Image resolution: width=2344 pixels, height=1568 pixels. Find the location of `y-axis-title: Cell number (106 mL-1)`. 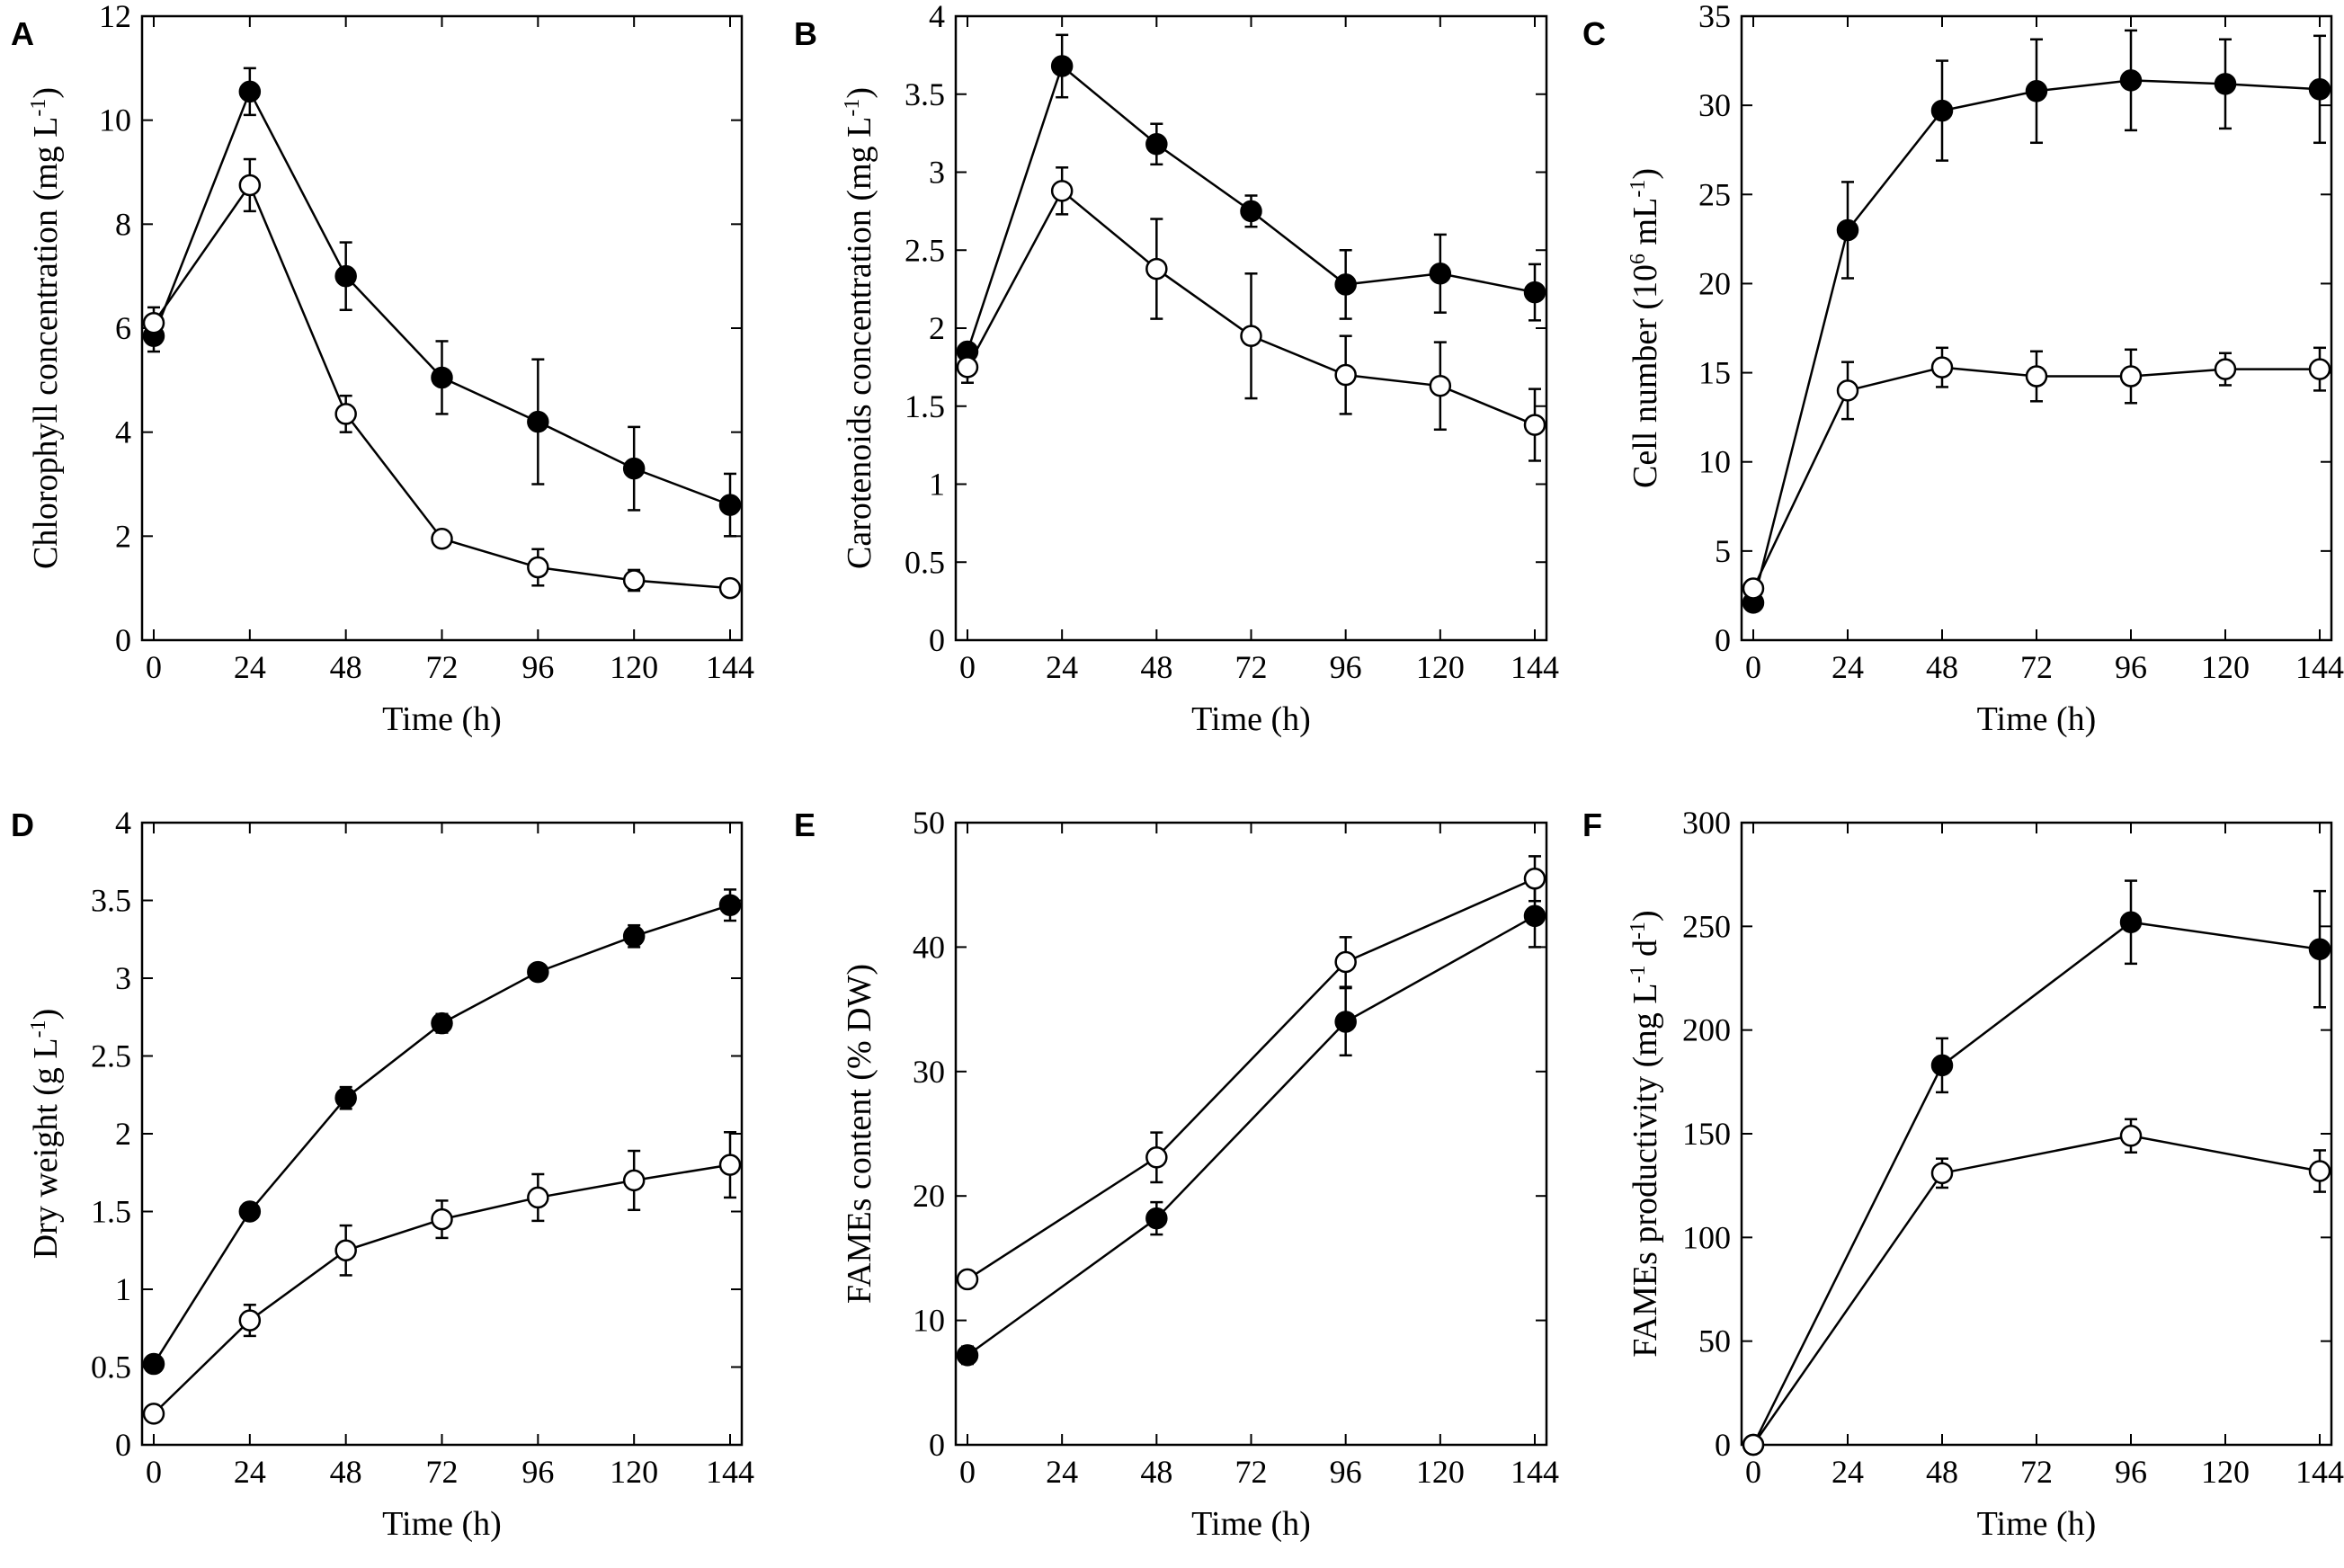

y-axis-title: Cell number (106 mL-1) is located at coordinates (1645, 328).